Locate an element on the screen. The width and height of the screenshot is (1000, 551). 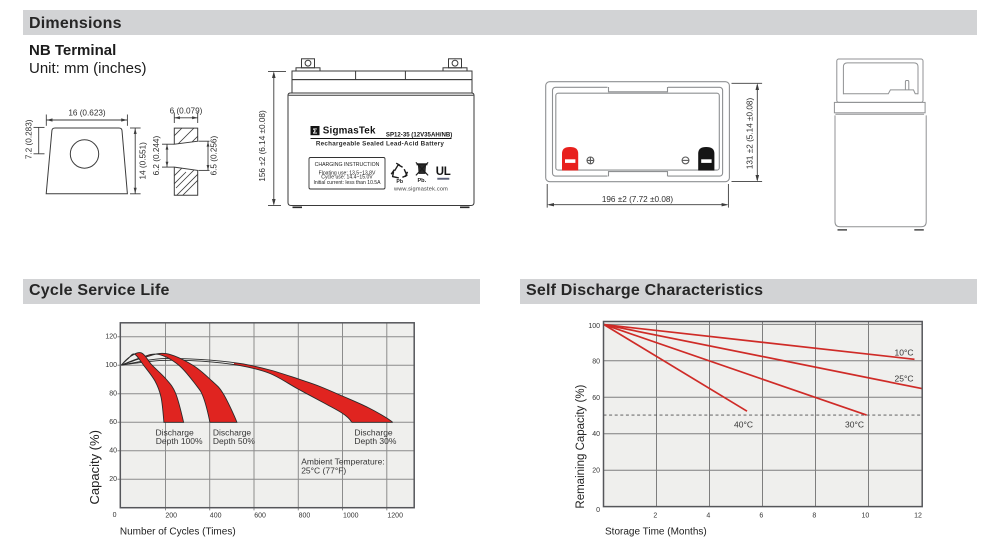
svg-text: 6 (0.079) is located at coordinates (186, 111).